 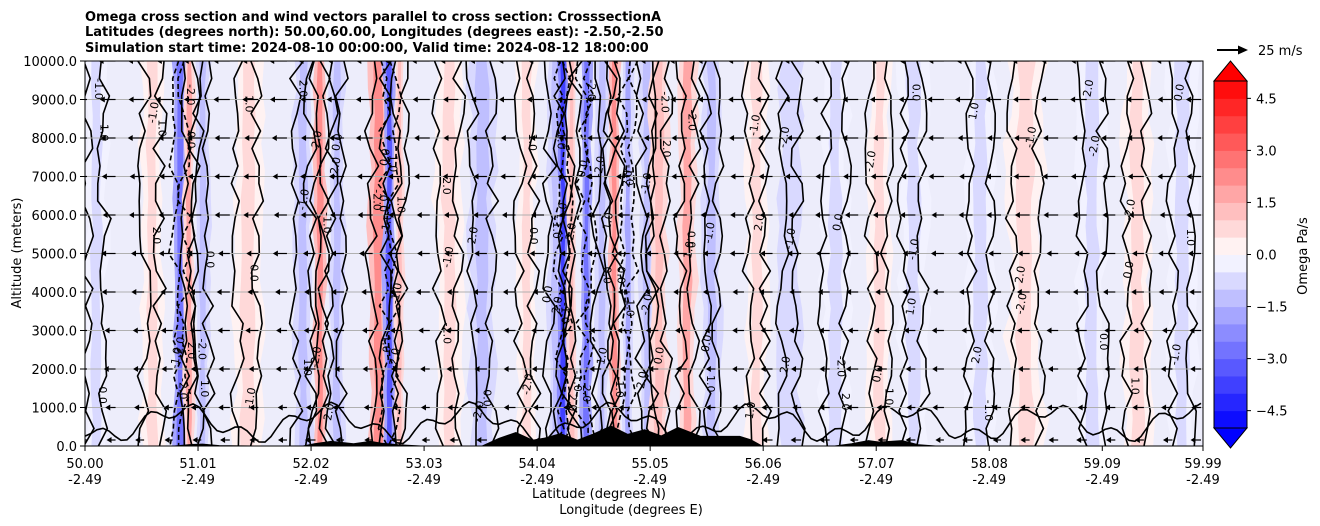 What do you see at coordinates (55, 139) in the screenshot?
I see `y-tick-label: 8000.0` at bounding box center [55, 139].